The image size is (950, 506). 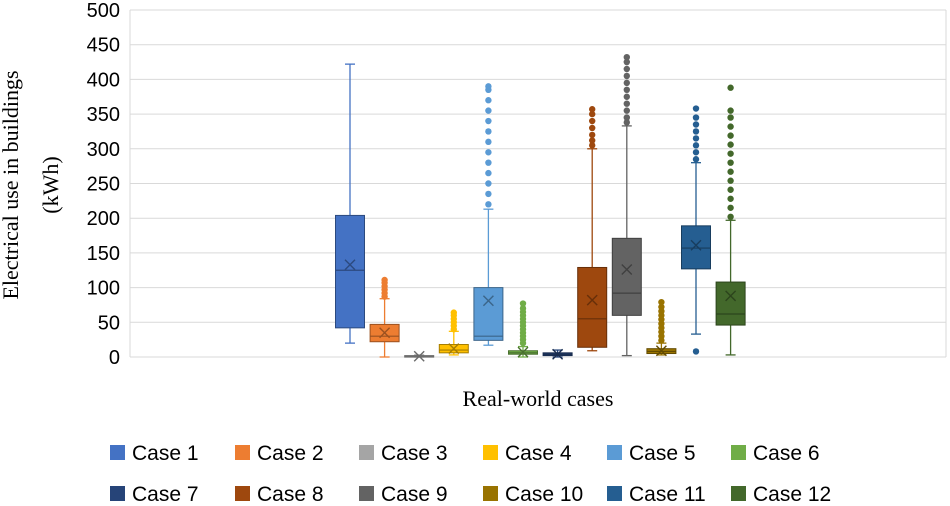 I want to click on legend-item-10: Case 10, so click(x=533, y=494).